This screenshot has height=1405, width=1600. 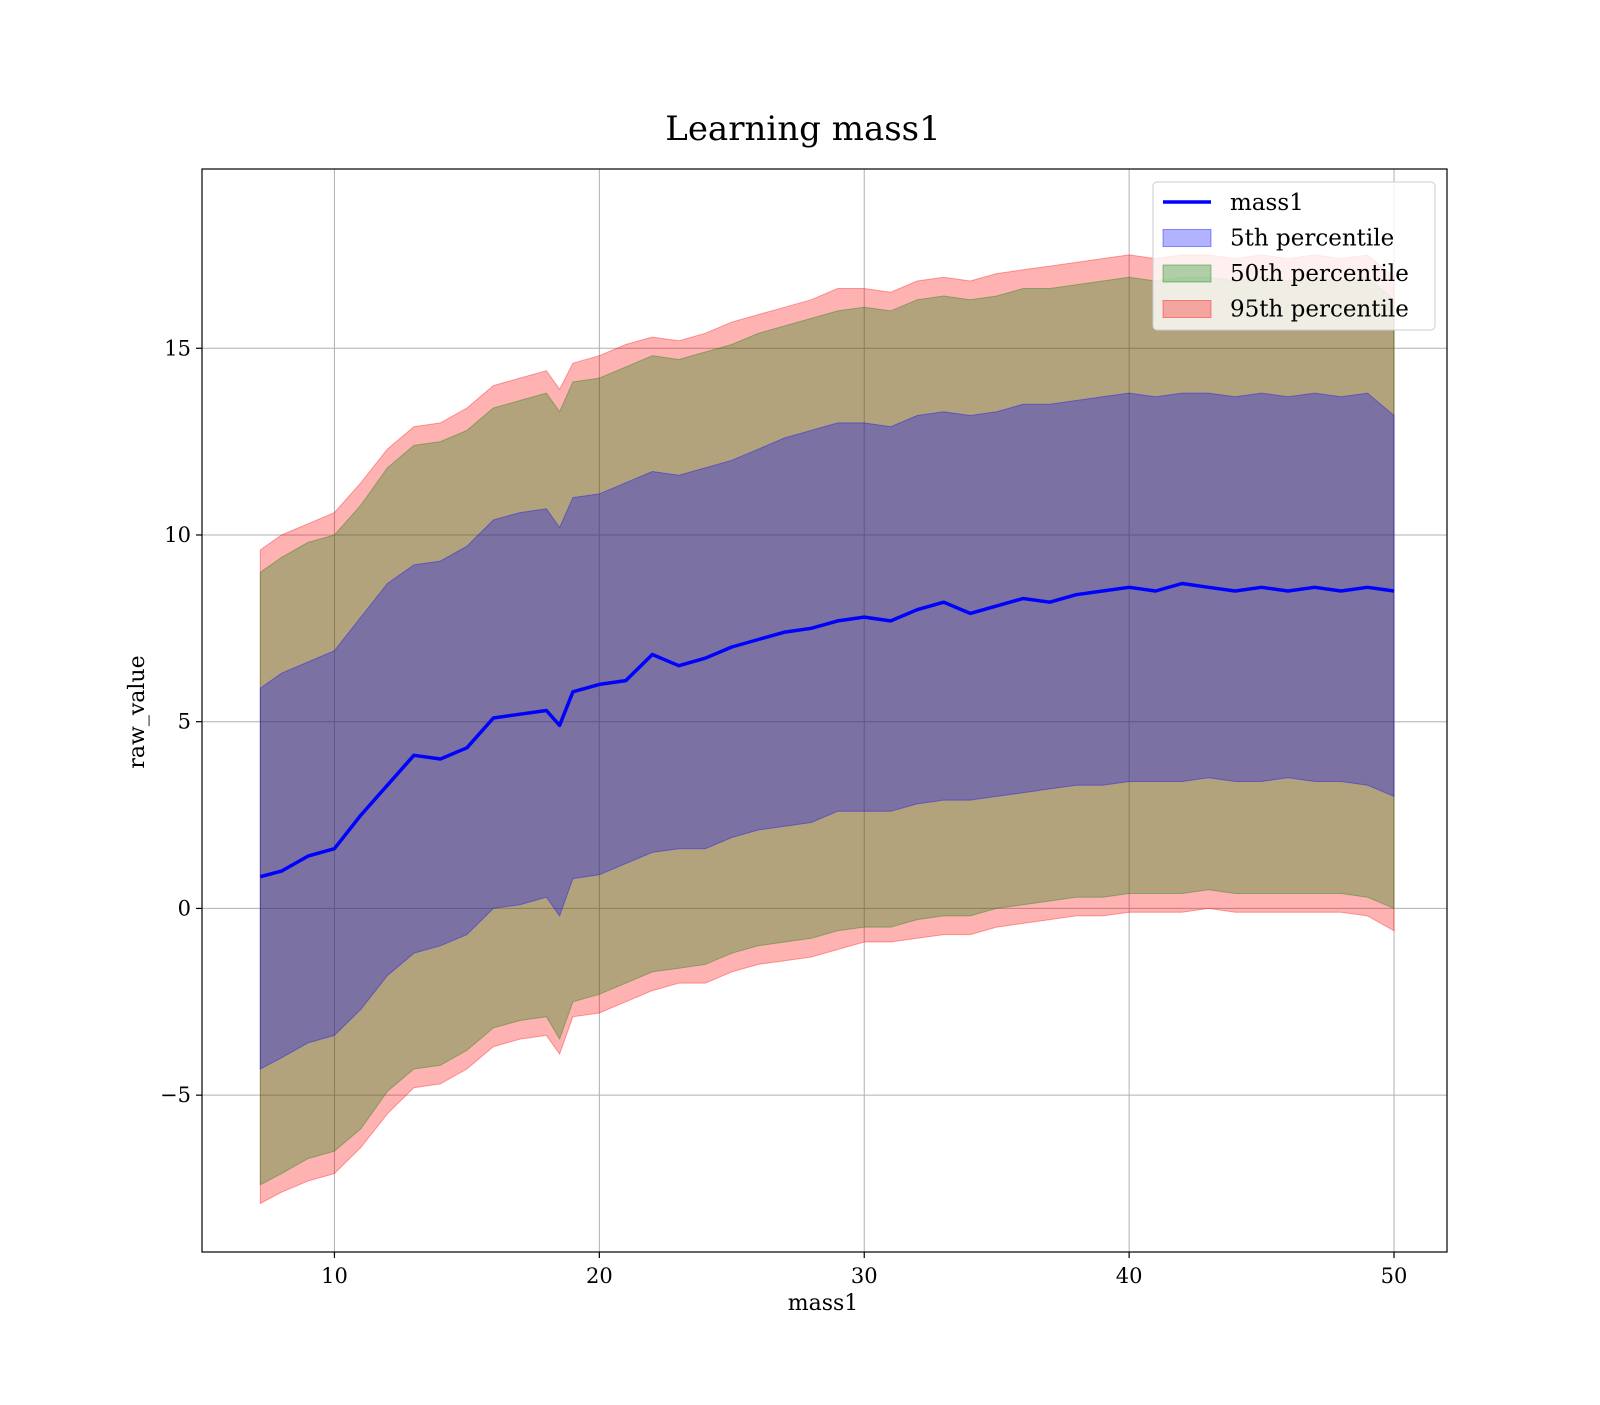 What do you see at coordinates (1319, 310) in the screenshot?
I see `legend-label: 95th percentile` at bounding box center [1319, 310].